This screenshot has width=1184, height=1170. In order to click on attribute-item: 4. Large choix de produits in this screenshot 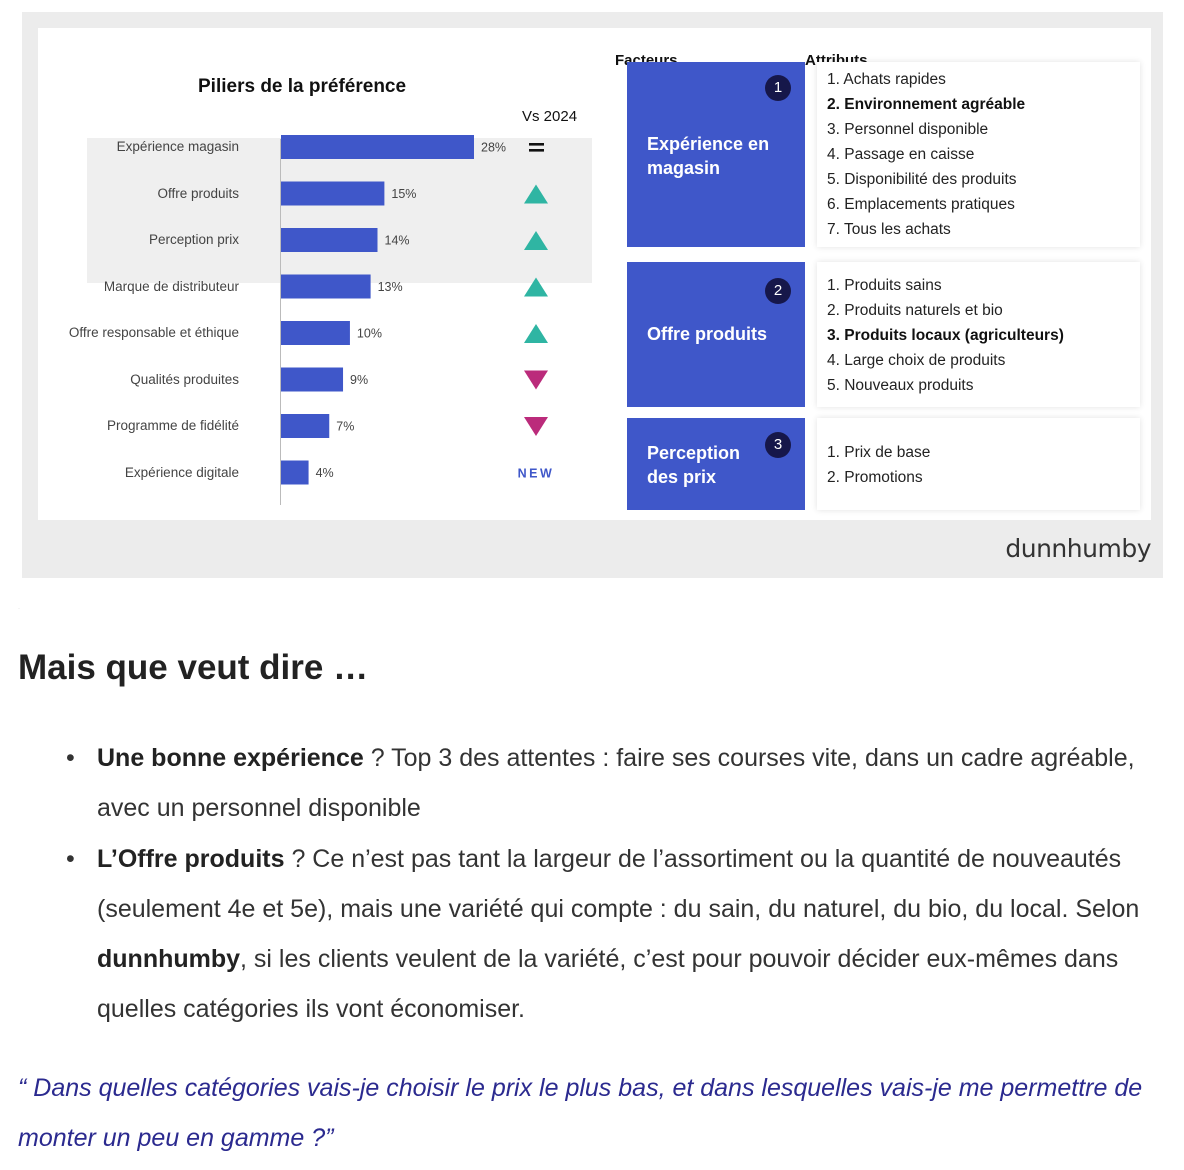, I will do `click(916, 360)`.